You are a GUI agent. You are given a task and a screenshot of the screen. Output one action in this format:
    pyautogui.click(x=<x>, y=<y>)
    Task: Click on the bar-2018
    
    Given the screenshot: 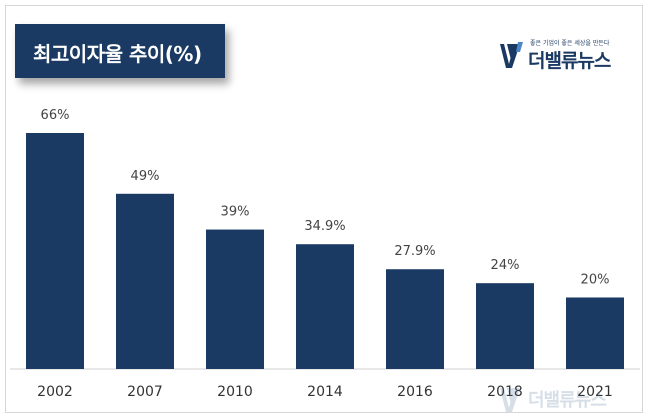 What is the action you would take?
    pyautogui.click(x=505, y=326)
    